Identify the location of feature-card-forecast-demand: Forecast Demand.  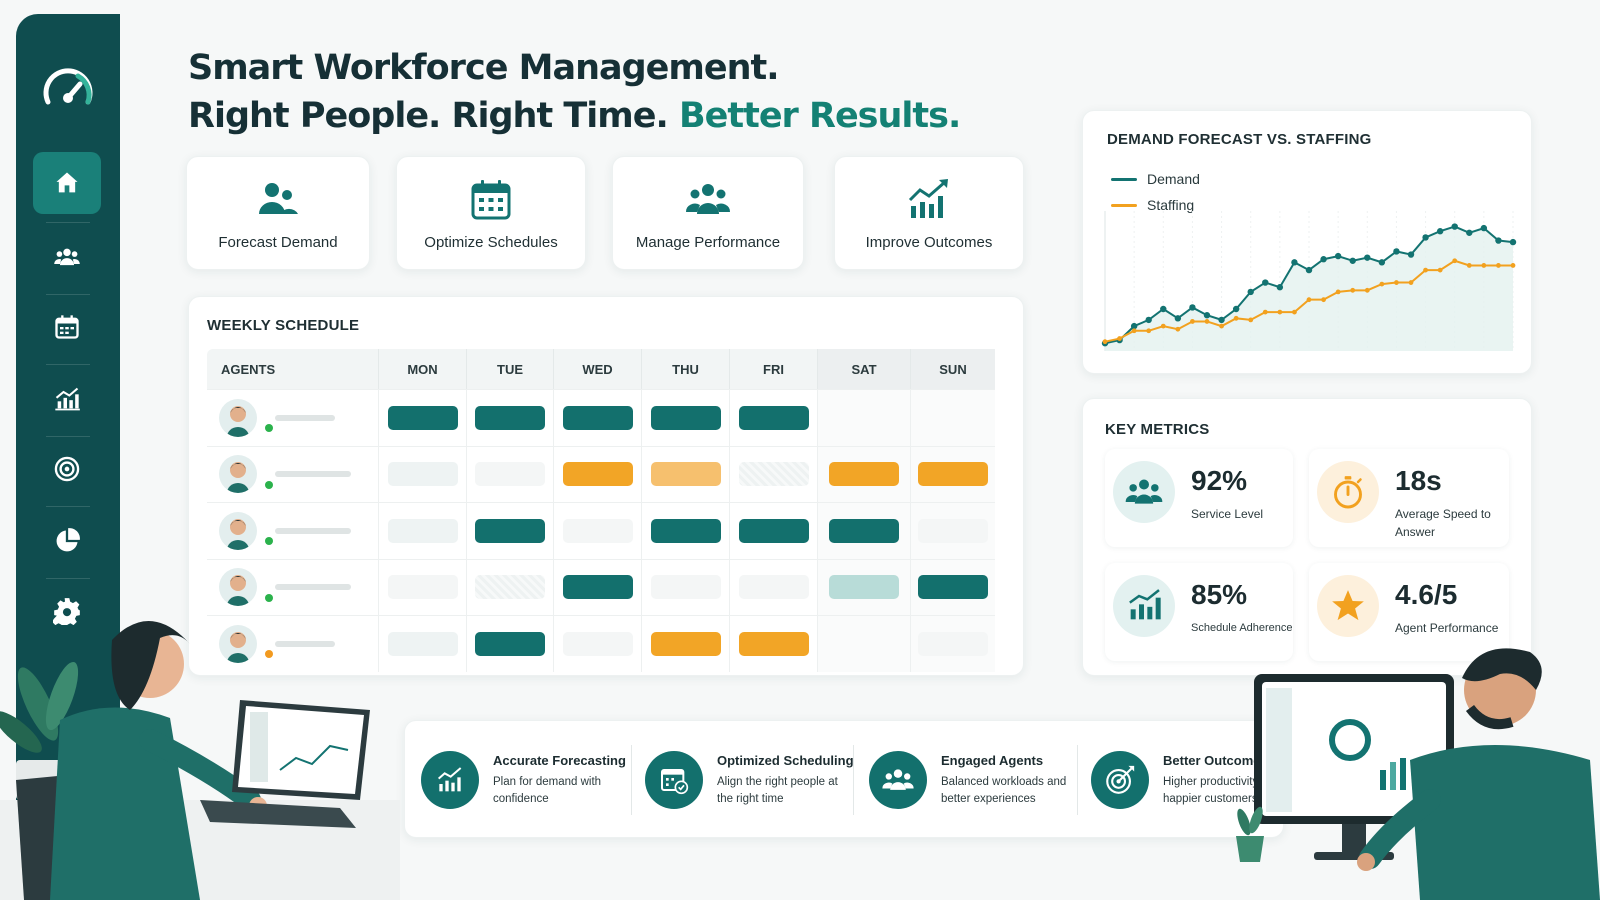
(278, 213).